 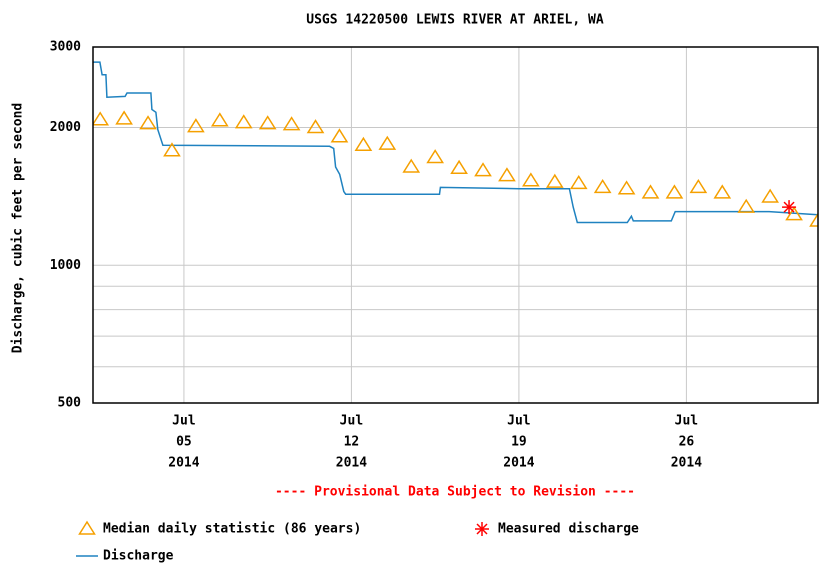 What do you see at coordinates (65, 127) in the screenshot?
I see `y-tick-label: 2000` at bounding box center [65, 127].